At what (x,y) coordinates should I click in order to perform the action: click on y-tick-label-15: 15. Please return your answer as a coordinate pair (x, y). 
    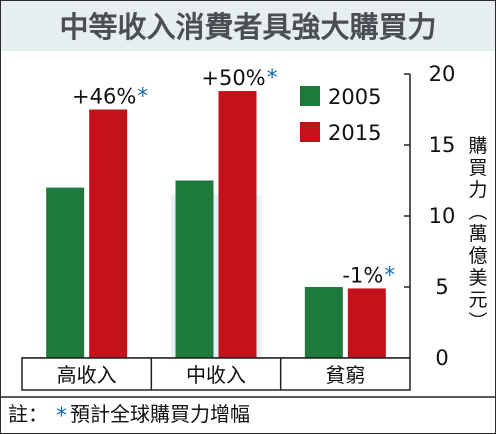
    Looking at the image, I should click on (442, 145).